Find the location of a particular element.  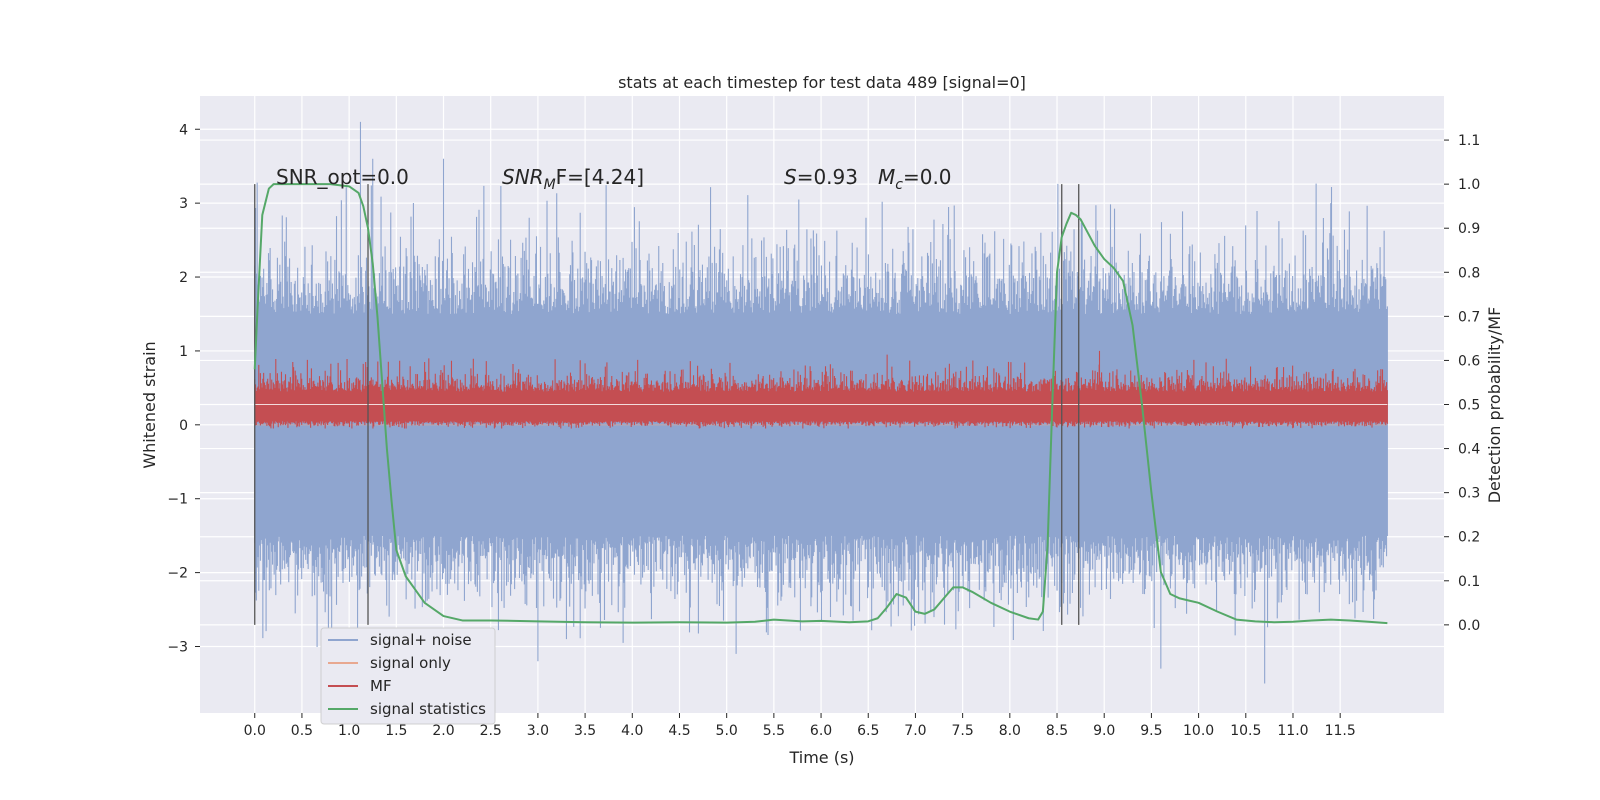

annotation-mc-main: M is located at coordinates (886, 177).